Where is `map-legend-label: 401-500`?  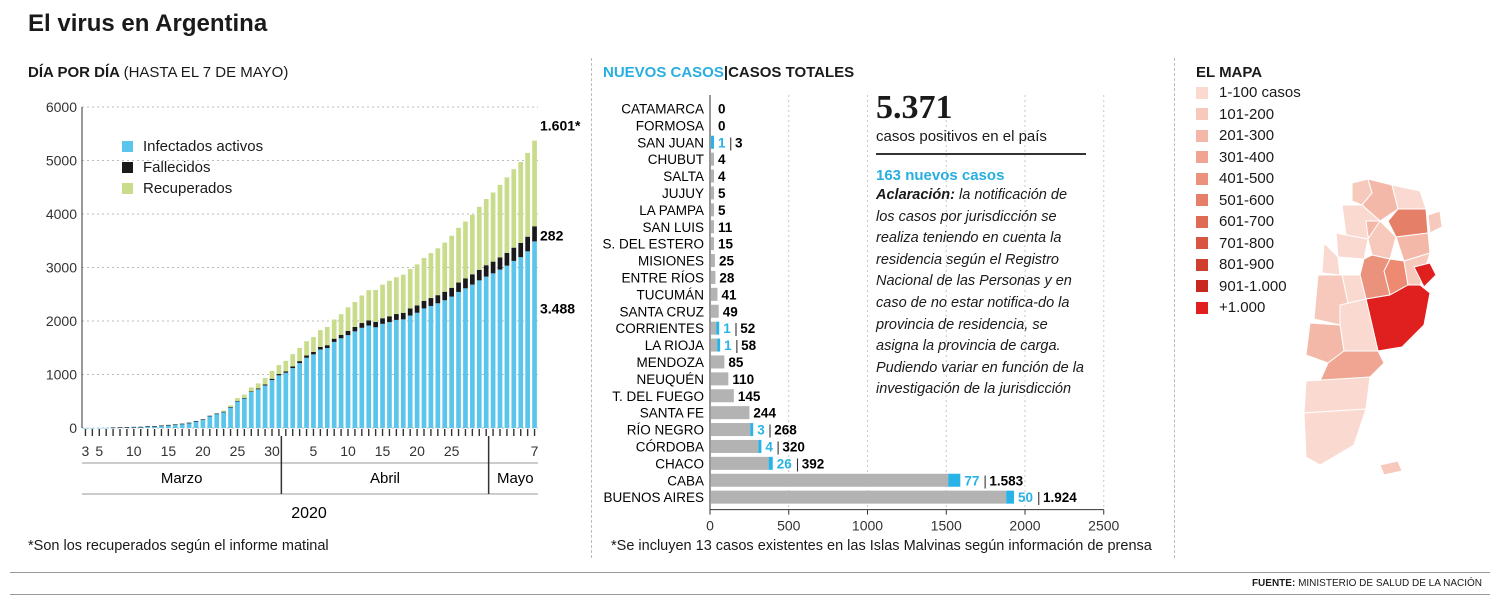
map-legend-label: 401-500 is located at coordinates (1247, 179).